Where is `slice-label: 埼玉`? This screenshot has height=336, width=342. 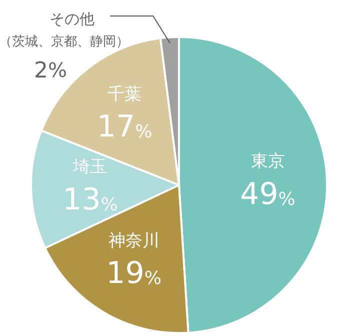
slice-label: 埼玉 is located at coordinates (90, 167).